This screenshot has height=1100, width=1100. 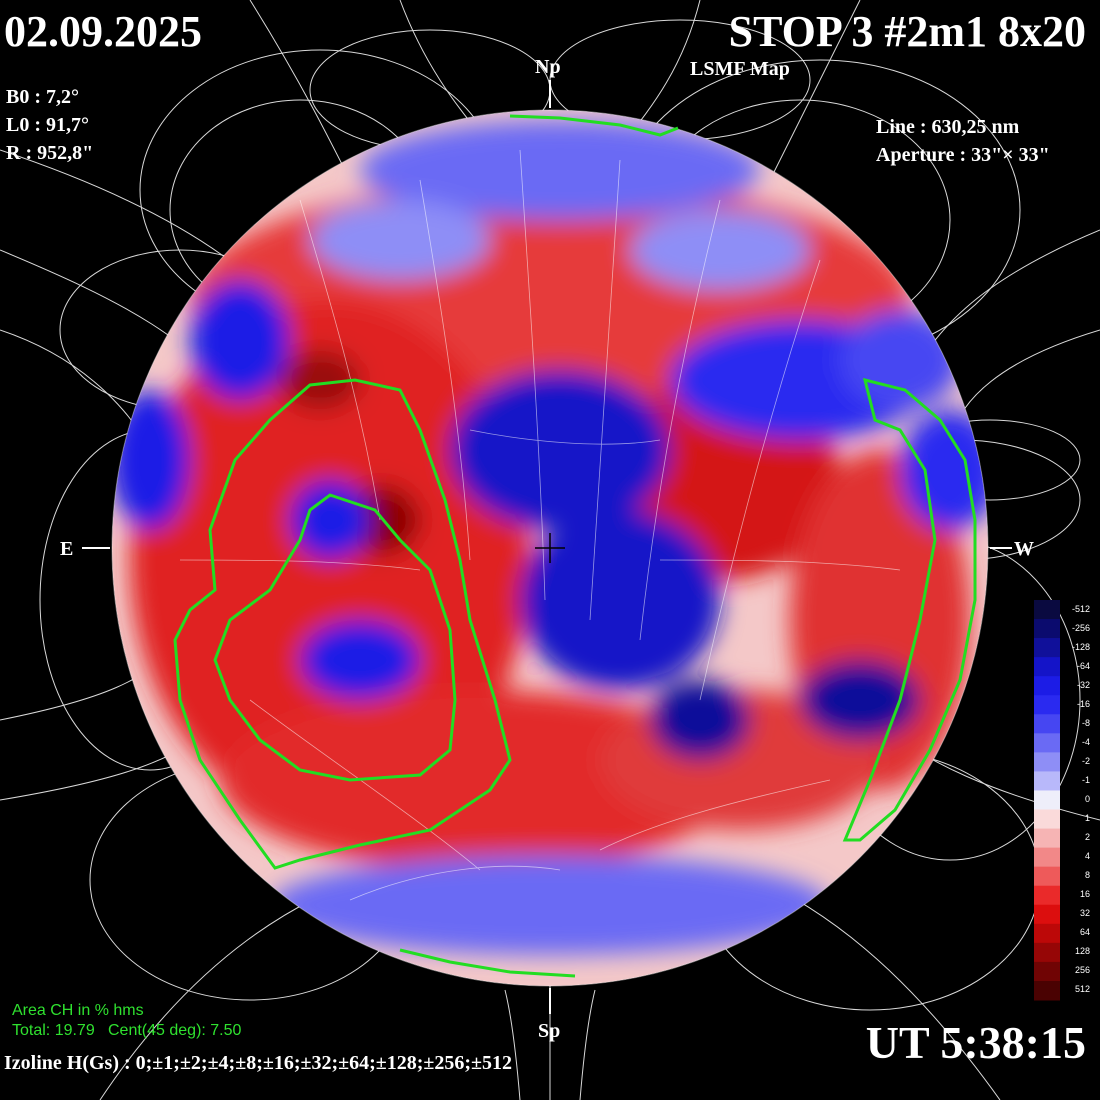 I want to click on coronal-hole-east-inner, so click(x=335, y=637).